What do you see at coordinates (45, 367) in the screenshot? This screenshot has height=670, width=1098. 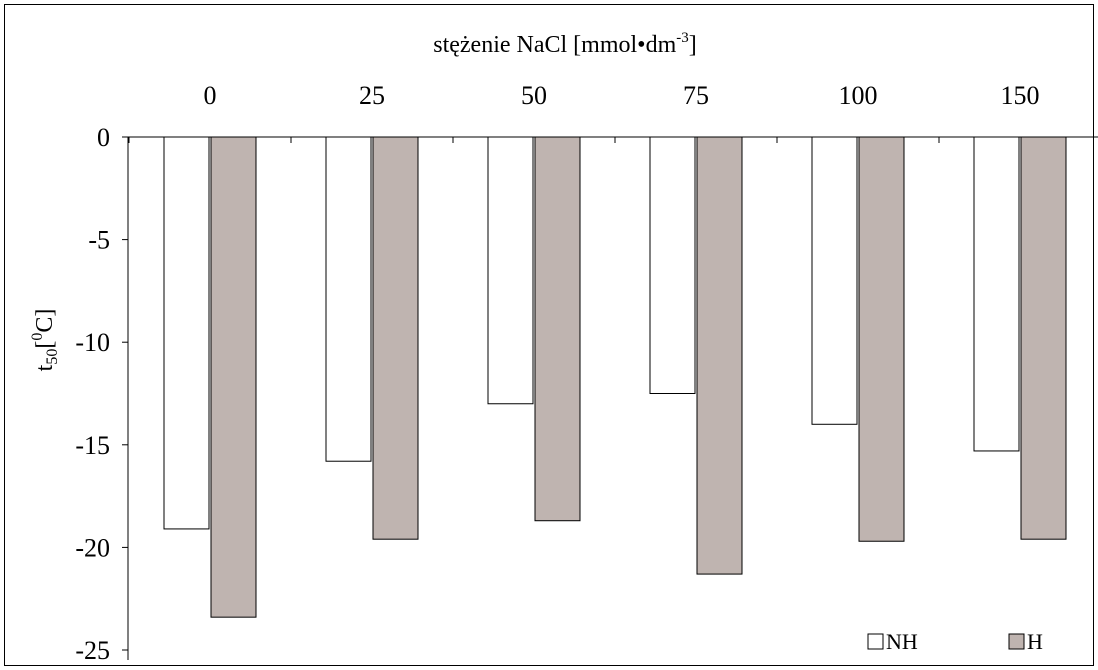 I see `y-axis-label-main: t` at bounding box center [45, 367].